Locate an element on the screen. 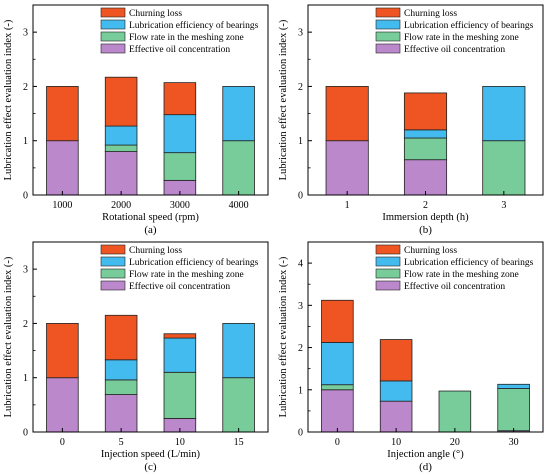 The width and height of the screenshot is (550, 475). x-tick-label: 20 is located at coordinates (455, 442).